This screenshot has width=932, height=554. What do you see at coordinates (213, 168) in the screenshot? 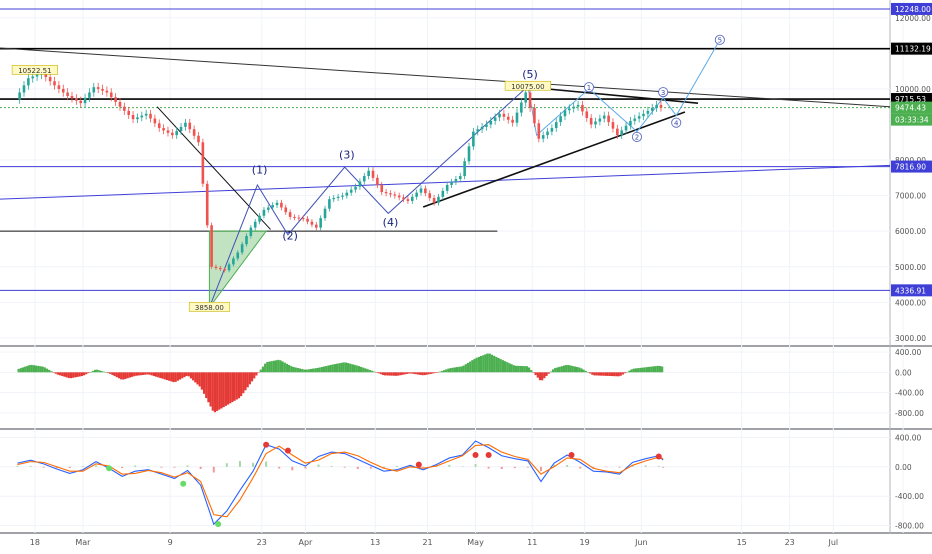
I see `triangle-trendline` at bounding box center [213, 168].